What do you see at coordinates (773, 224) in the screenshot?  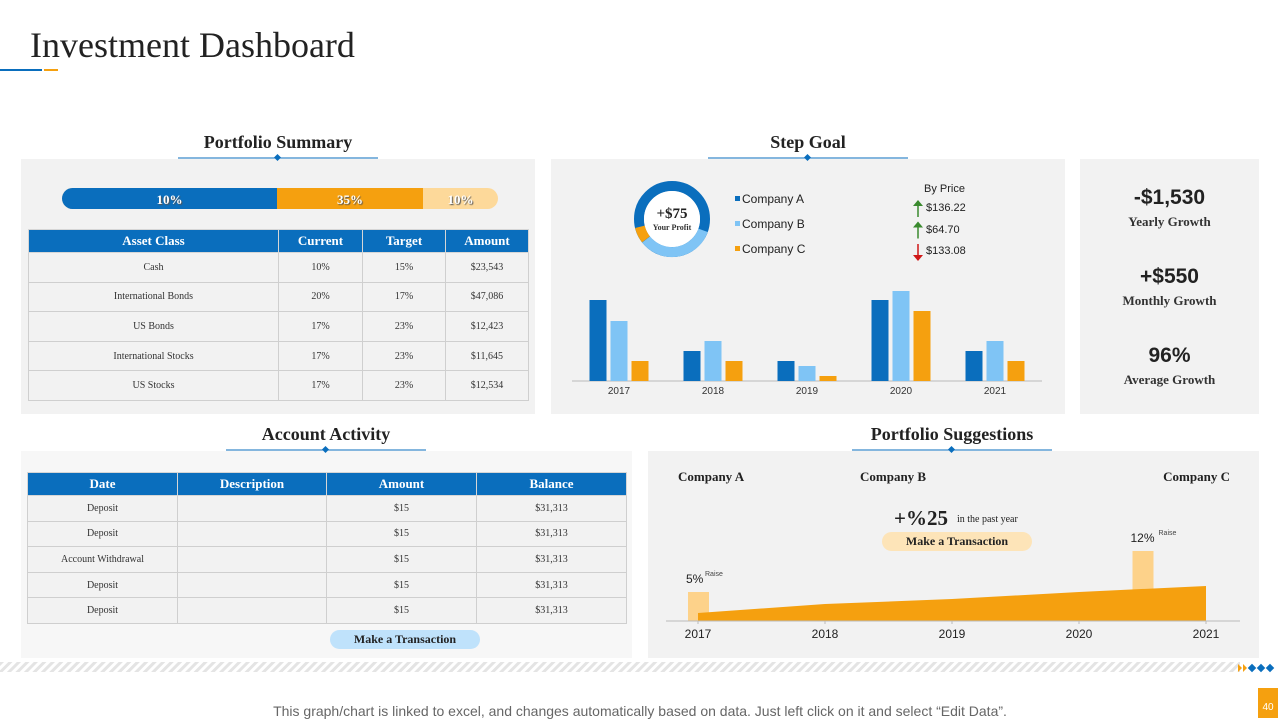 I see `legend-label: Company B` at bounding box center [773, 224].